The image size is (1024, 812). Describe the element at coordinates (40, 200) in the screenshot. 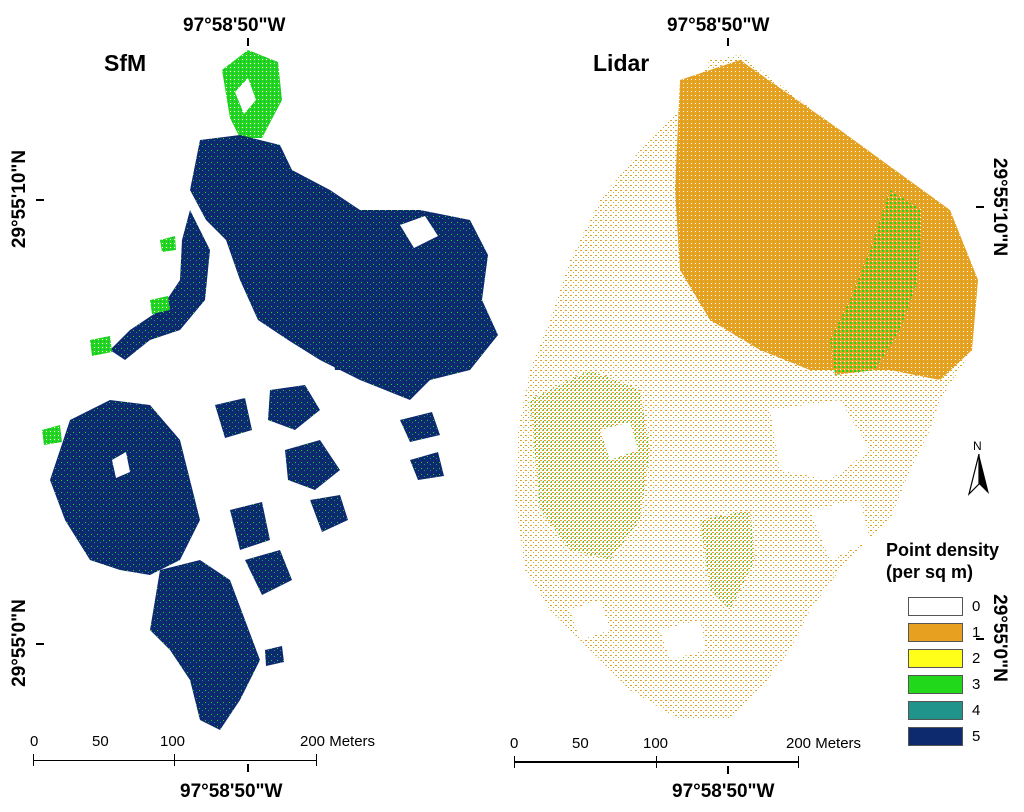

I see `sfm-latitude-upper-tick` at that location.